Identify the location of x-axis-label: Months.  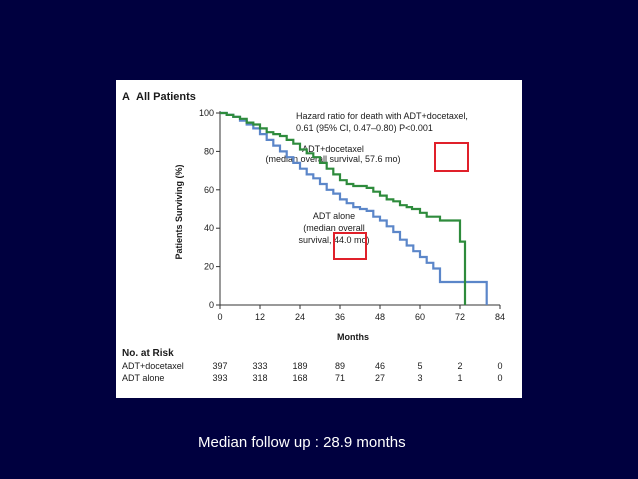
(353, 337).